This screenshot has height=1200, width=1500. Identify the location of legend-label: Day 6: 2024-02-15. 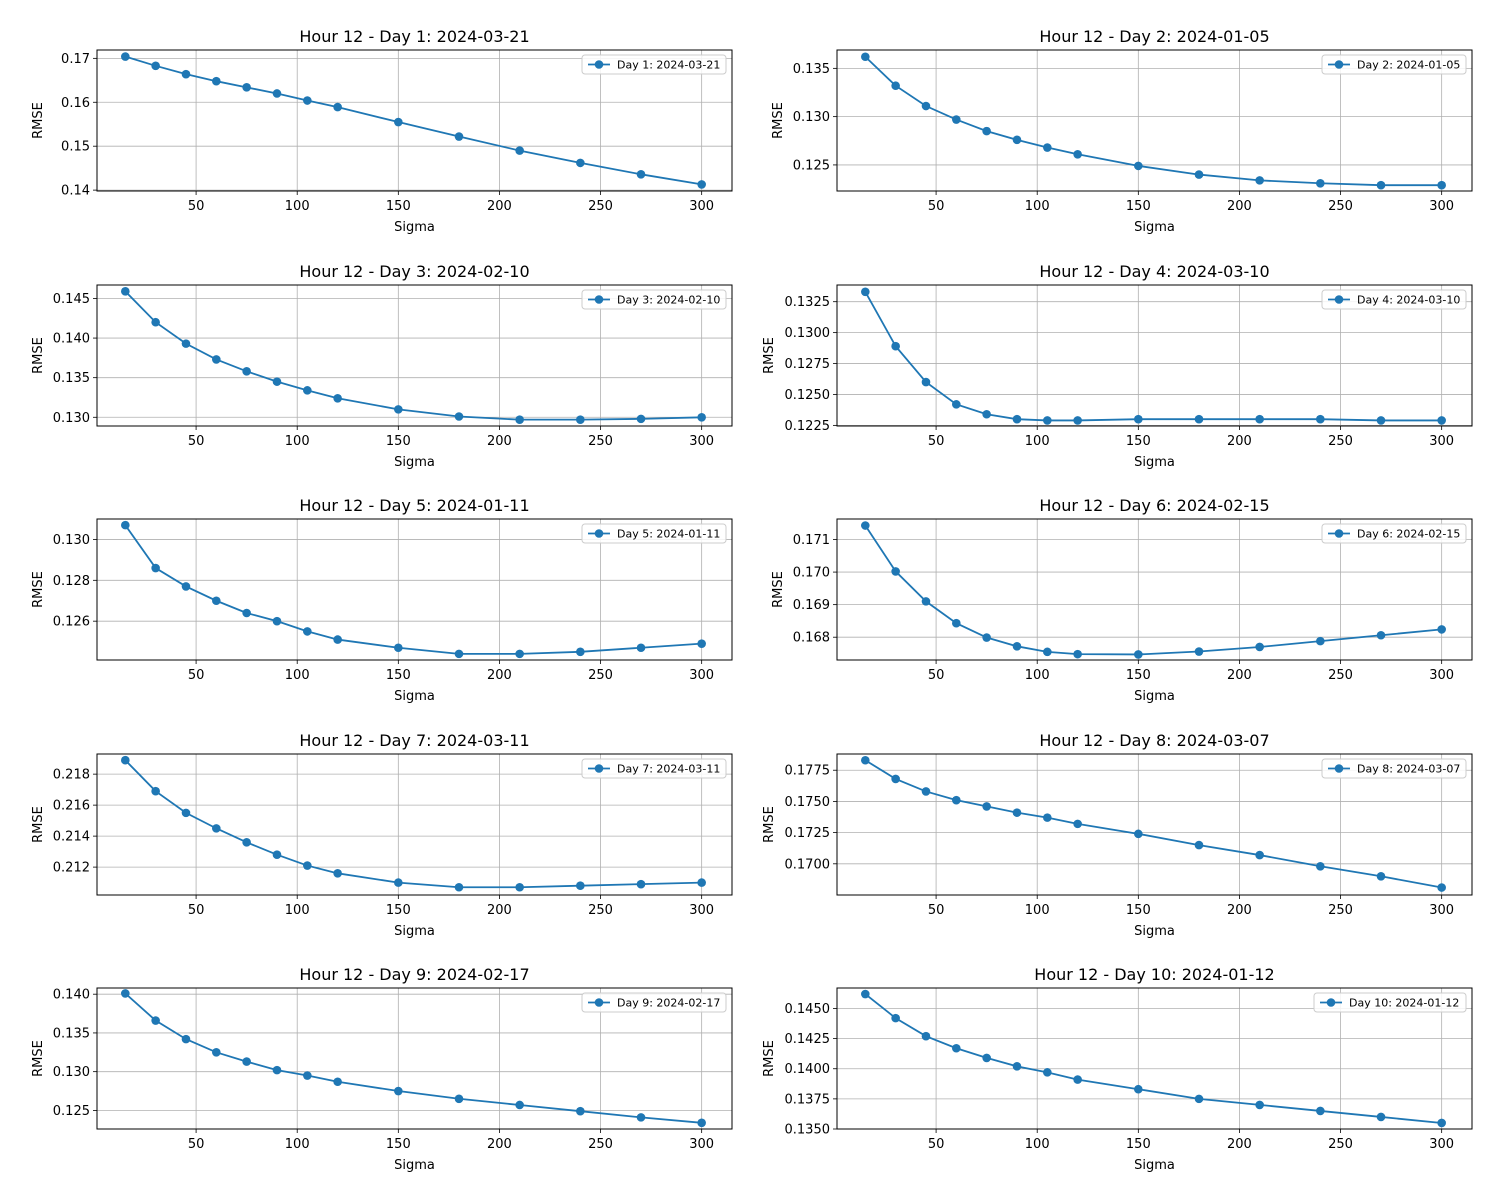
(1408, 534).